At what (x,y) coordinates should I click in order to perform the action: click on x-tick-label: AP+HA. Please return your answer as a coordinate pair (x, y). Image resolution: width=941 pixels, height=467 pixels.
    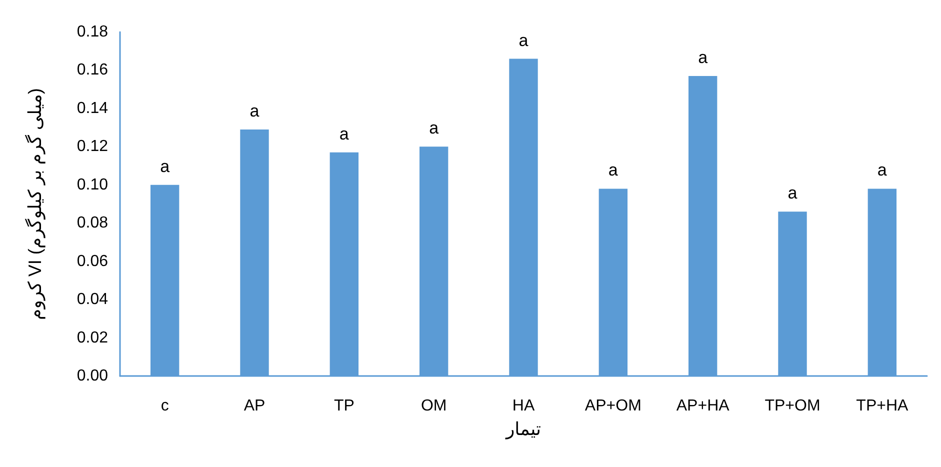
    Looking at the image, I should click on (703, 406).